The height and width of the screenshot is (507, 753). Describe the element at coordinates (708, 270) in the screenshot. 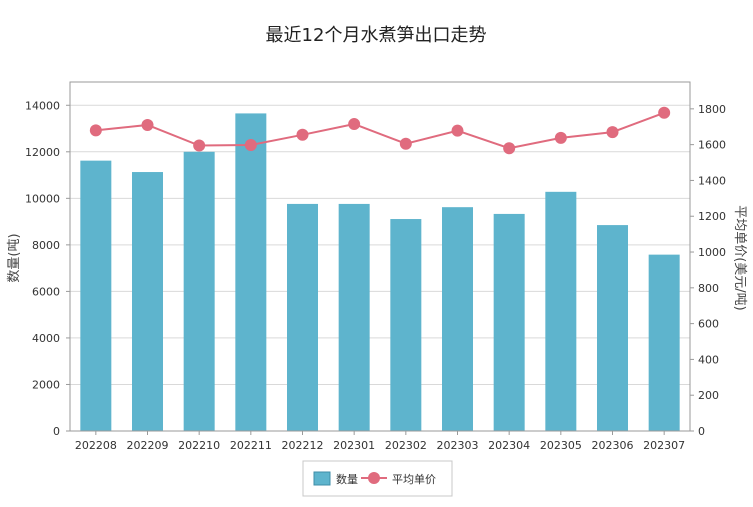

I see `right-axis: 0 200 400 600 800 1000 1200 1400 1600 1800` at that location.